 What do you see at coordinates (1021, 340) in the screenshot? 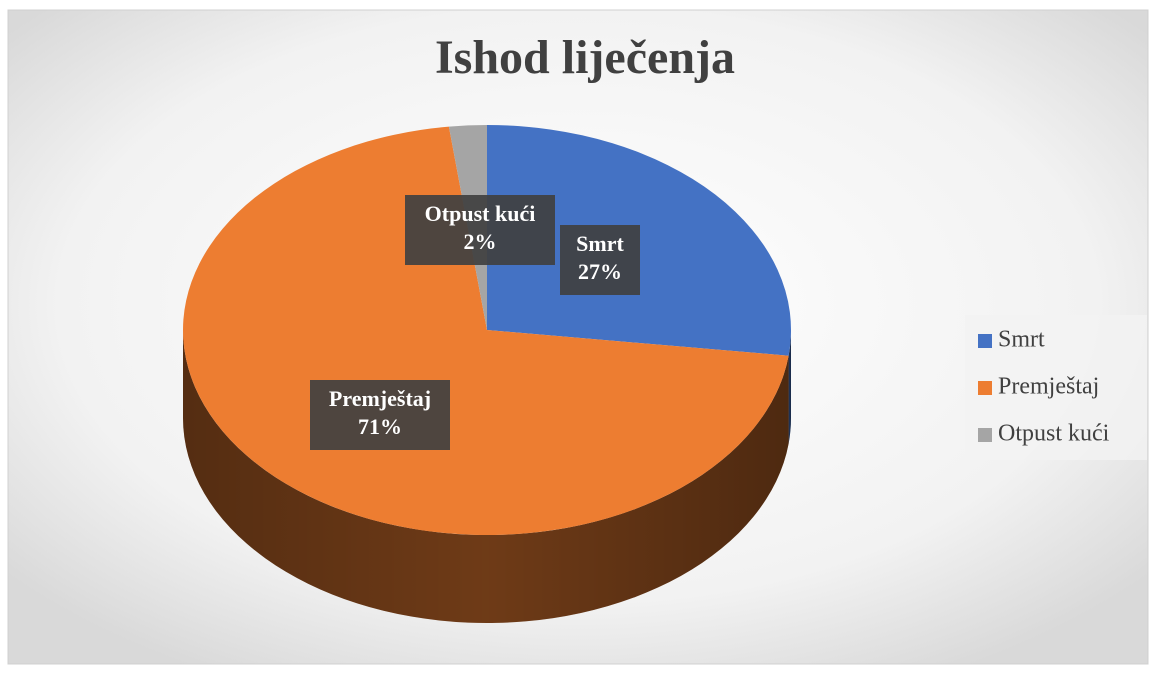
I see `legend-label: Smrt` at bounding box center [1021, 340].